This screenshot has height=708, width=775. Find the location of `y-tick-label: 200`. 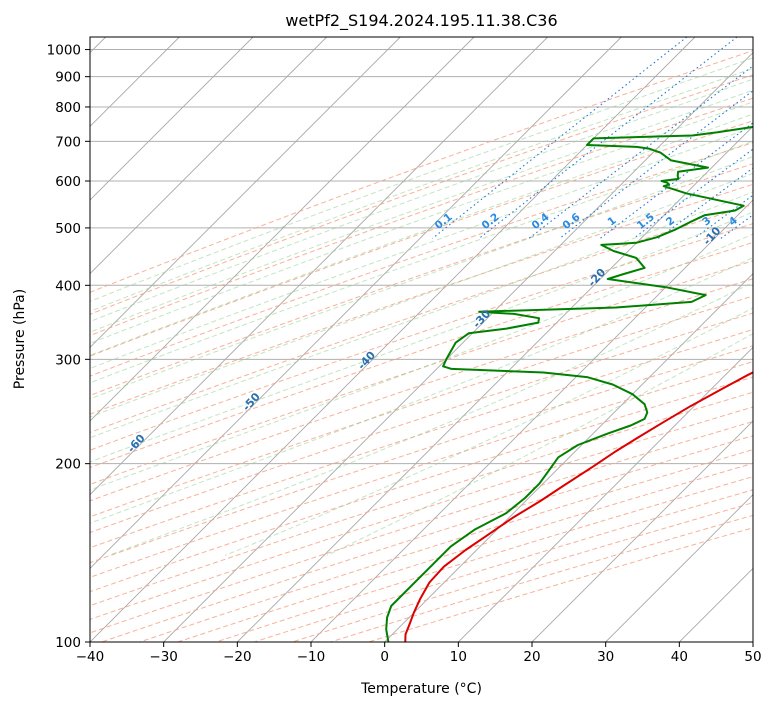

y-tick-label: 200 is located at coordinates (68, 465).